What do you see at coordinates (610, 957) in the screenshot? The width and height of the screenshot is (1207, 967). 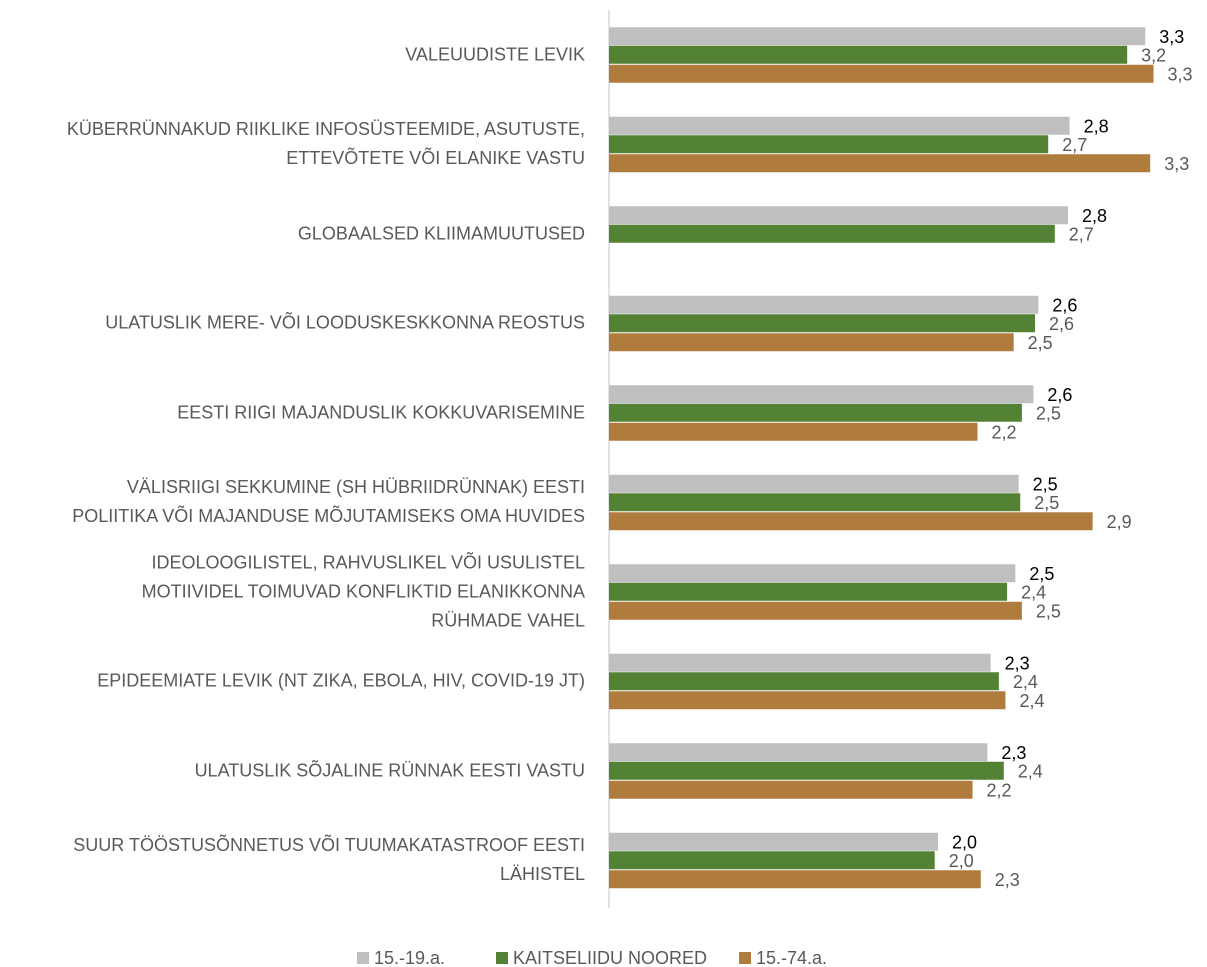 I see `legend-label: KAITSELIIDU NOORED` at bounding box center [610, 957].